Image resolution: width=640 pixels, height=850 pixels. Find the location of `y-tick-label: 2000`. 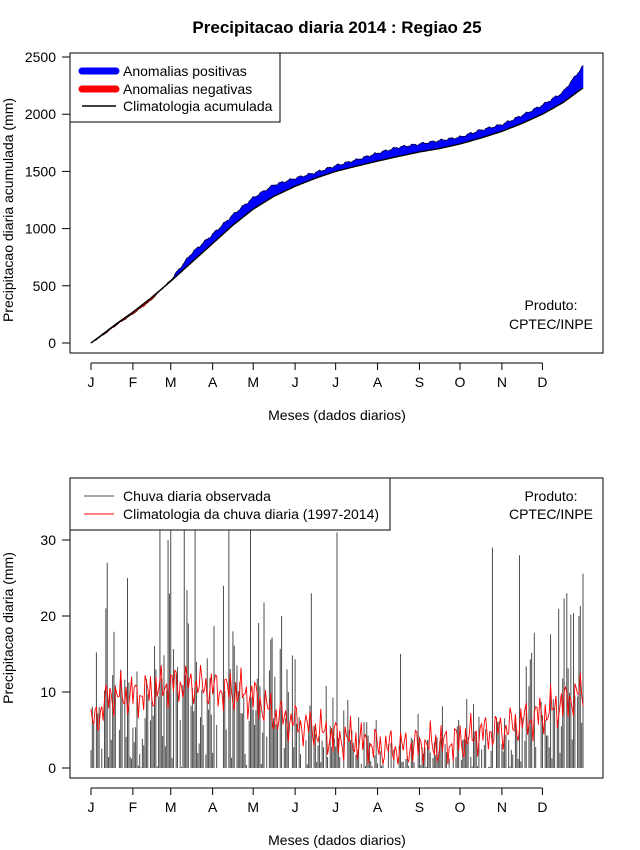

y-tick-label: 2000 is located at coordinates (40, 114).